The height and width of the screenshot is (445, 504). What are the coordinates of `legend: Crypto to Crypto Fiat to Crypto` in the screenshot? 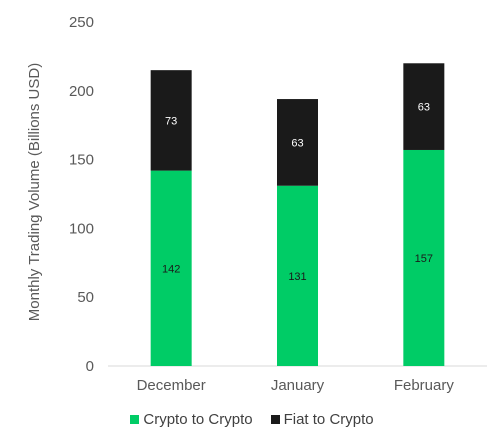 It's located at (252, 419).